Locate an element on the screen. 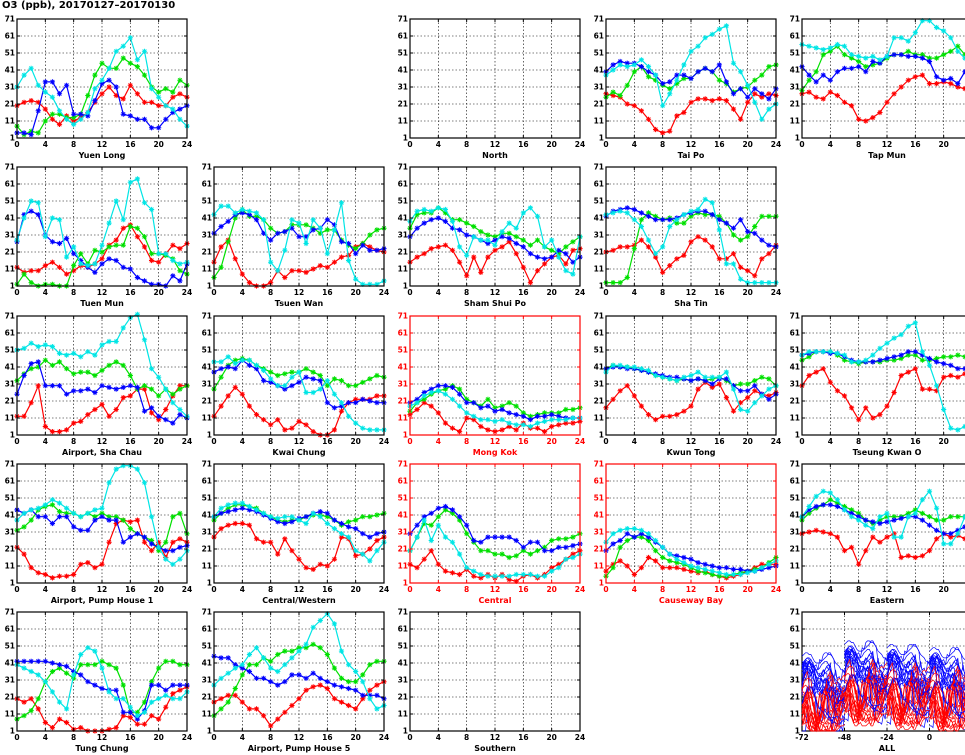 This screenshot has height=755, width=965. y-tick-label: 1 is located at coordinates (209, 583).